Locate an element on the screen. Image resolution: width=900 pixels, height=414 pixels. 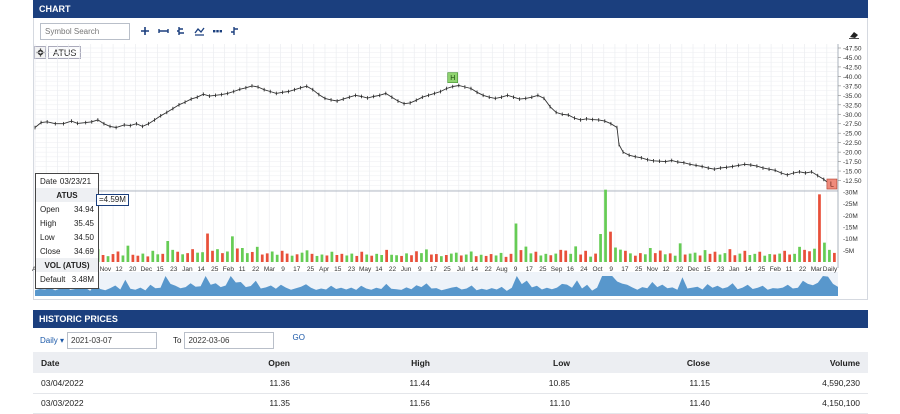
column-header-close: Close is located at coordinates (648, 362).